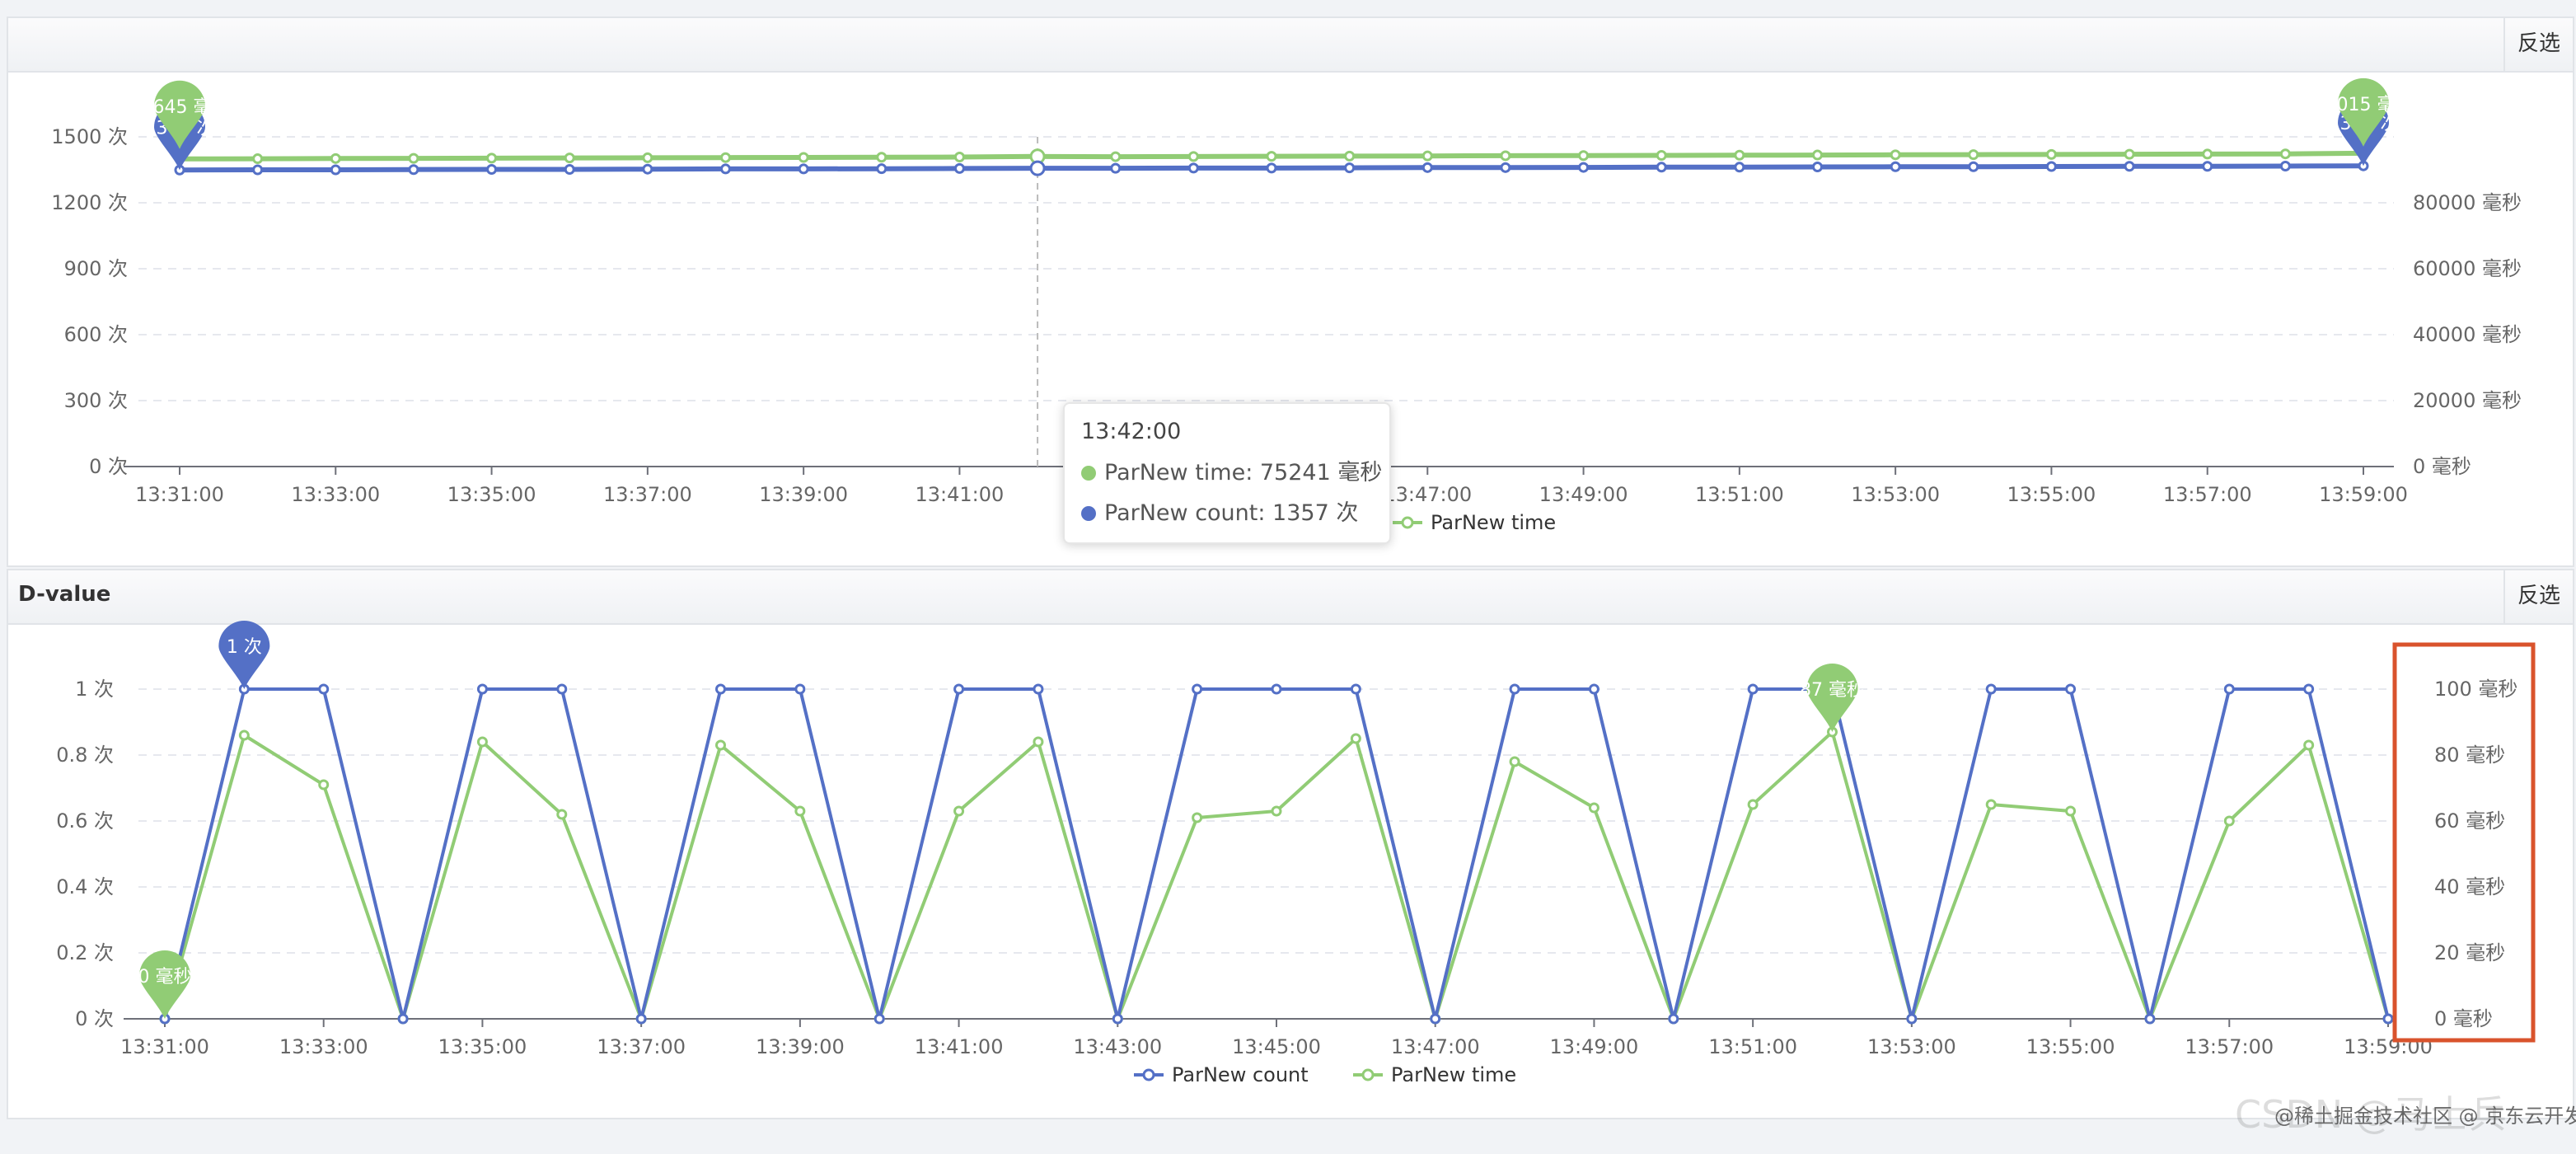 This screenshot has height=1154, width=2576. I want to click on tooltip-row-count: ParNew count: 1357 次, so click(1227, 511).